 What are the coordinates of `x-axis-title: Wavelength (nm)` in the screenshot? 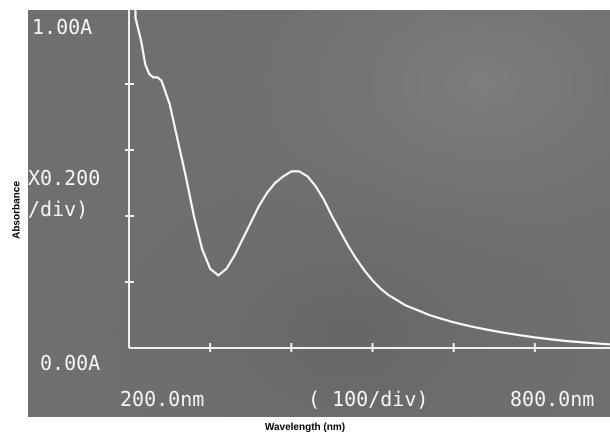 It's located at (305, 427).